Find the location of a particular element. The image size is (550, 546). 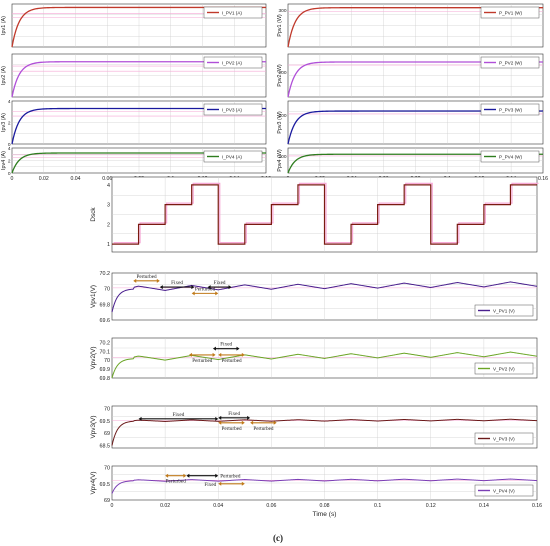

chart-a-panel-1-legend-label: I_PV1 (A) is located at coordinates (232, 13).